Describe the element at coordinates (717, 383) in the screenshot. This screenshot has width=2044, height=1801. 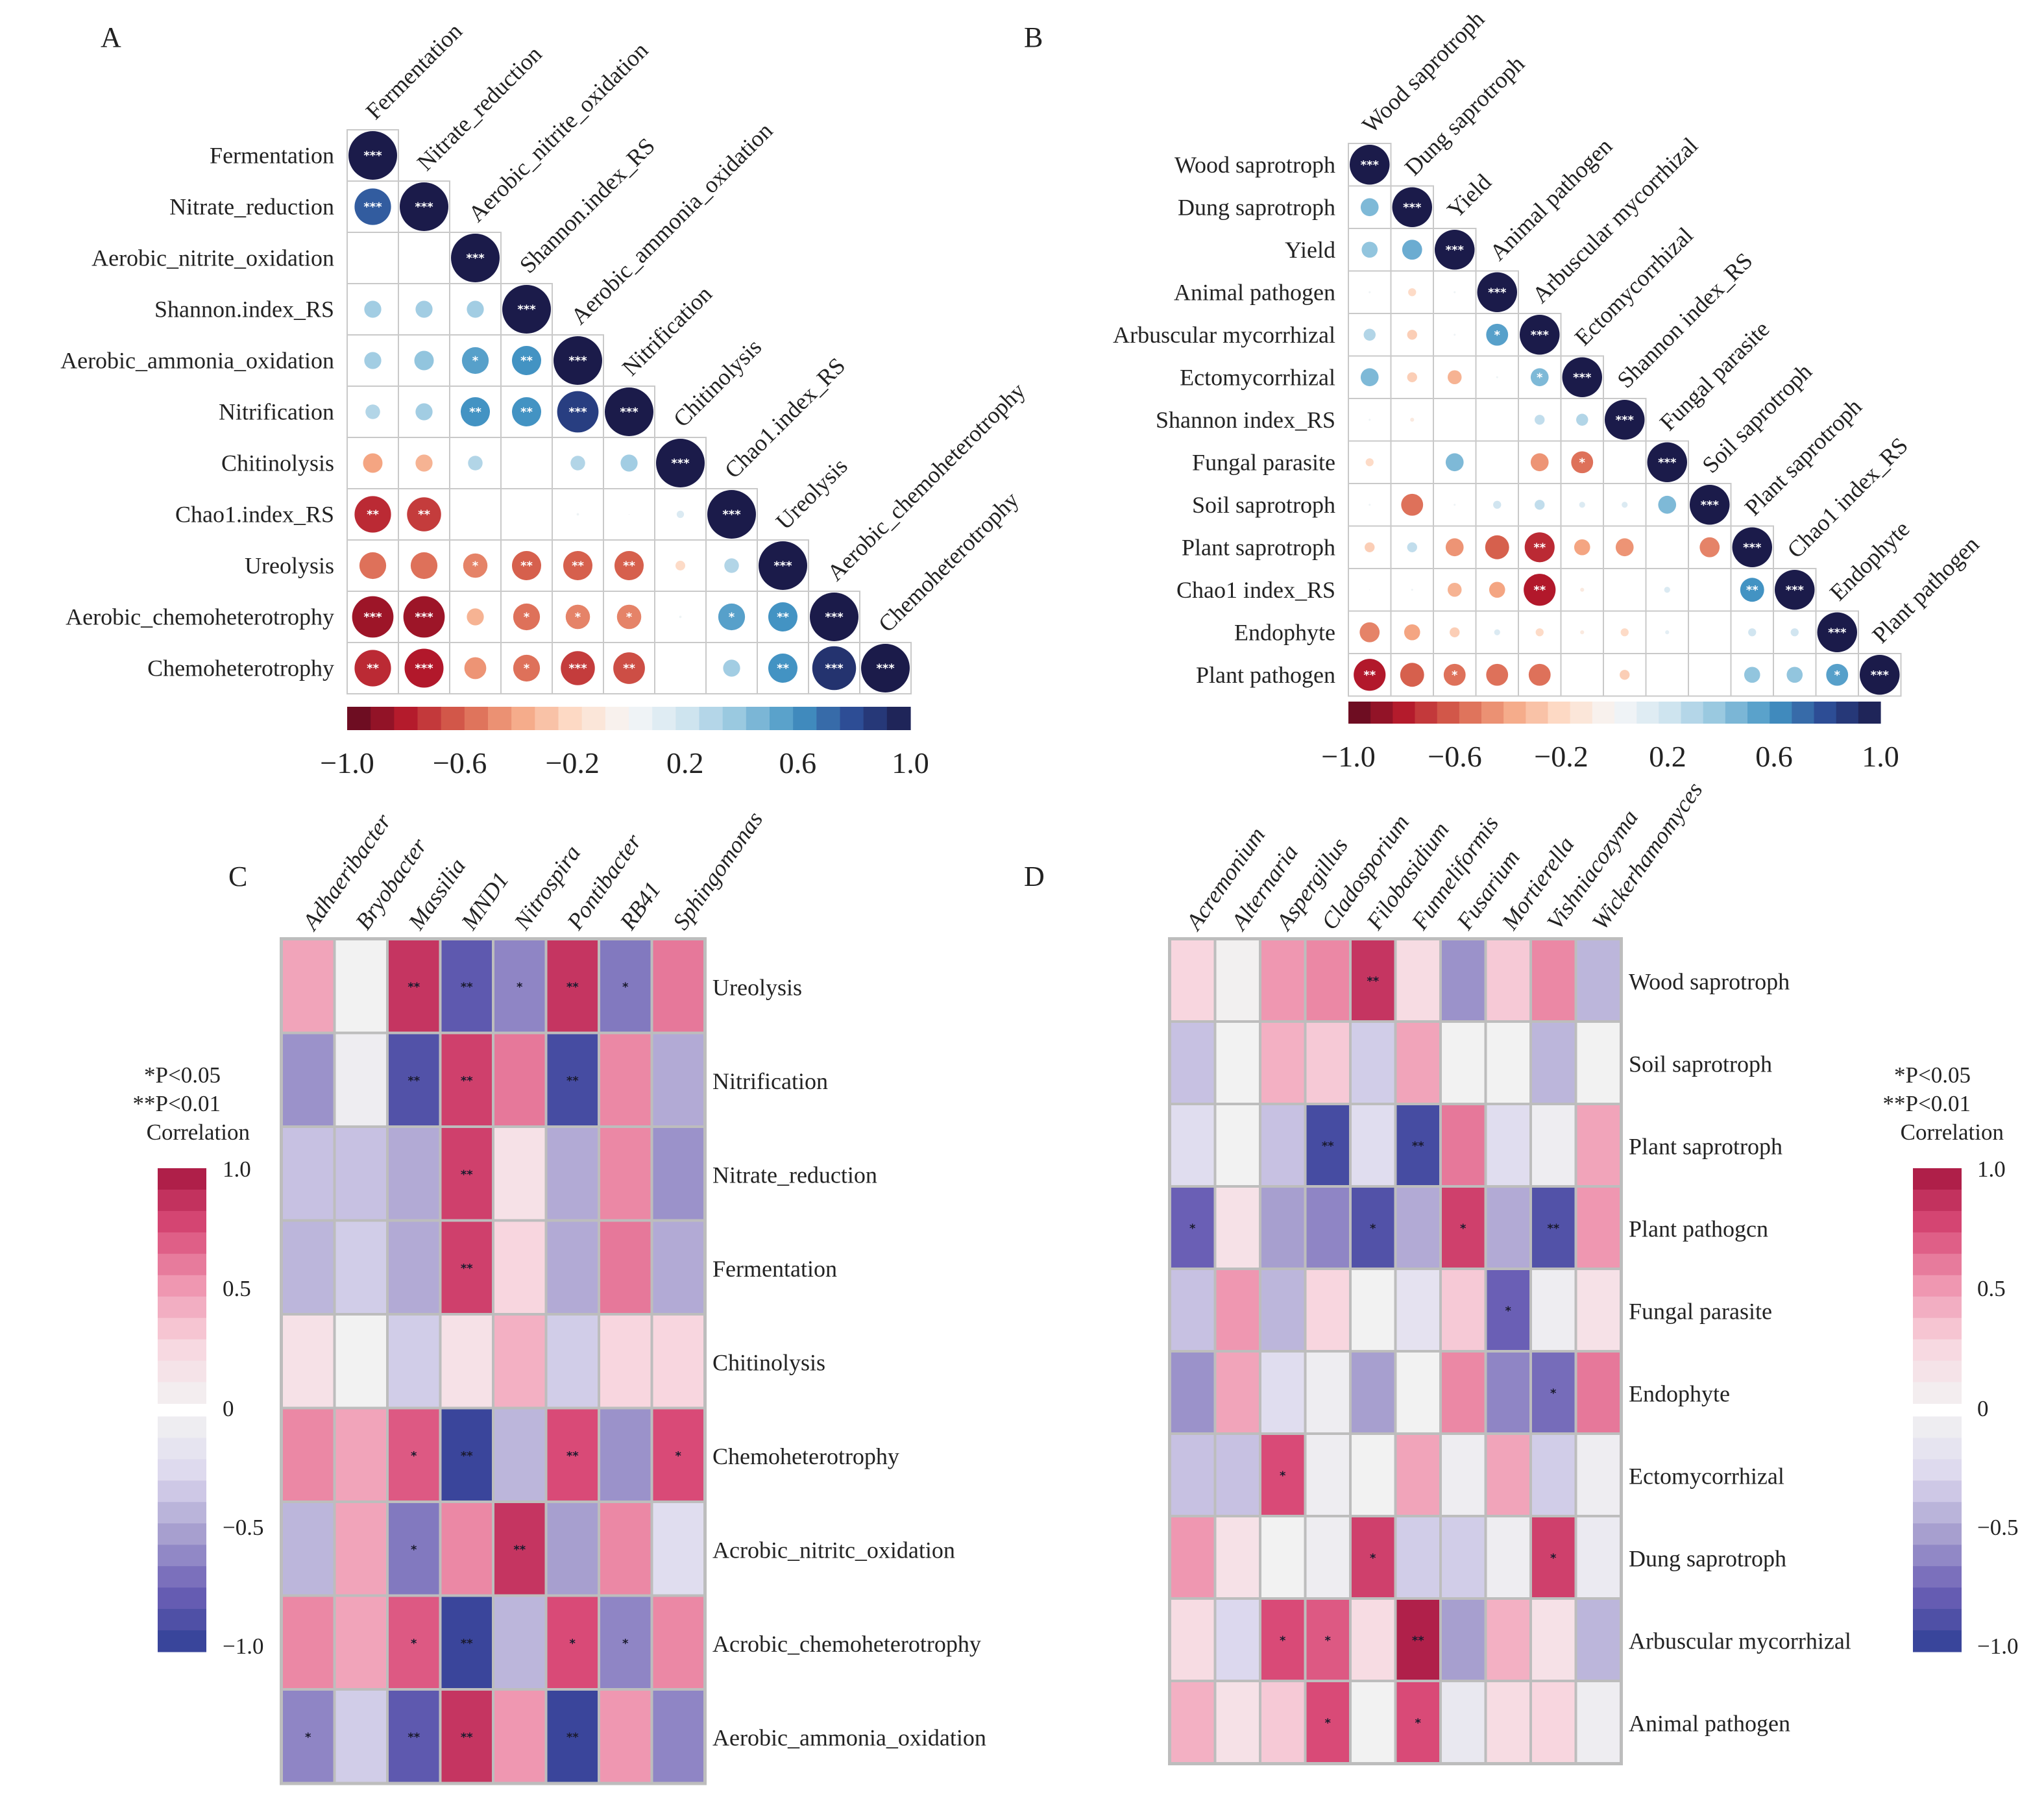
I see `panel-a-col-label-chitinolysis: Chitinolysis` at that location.